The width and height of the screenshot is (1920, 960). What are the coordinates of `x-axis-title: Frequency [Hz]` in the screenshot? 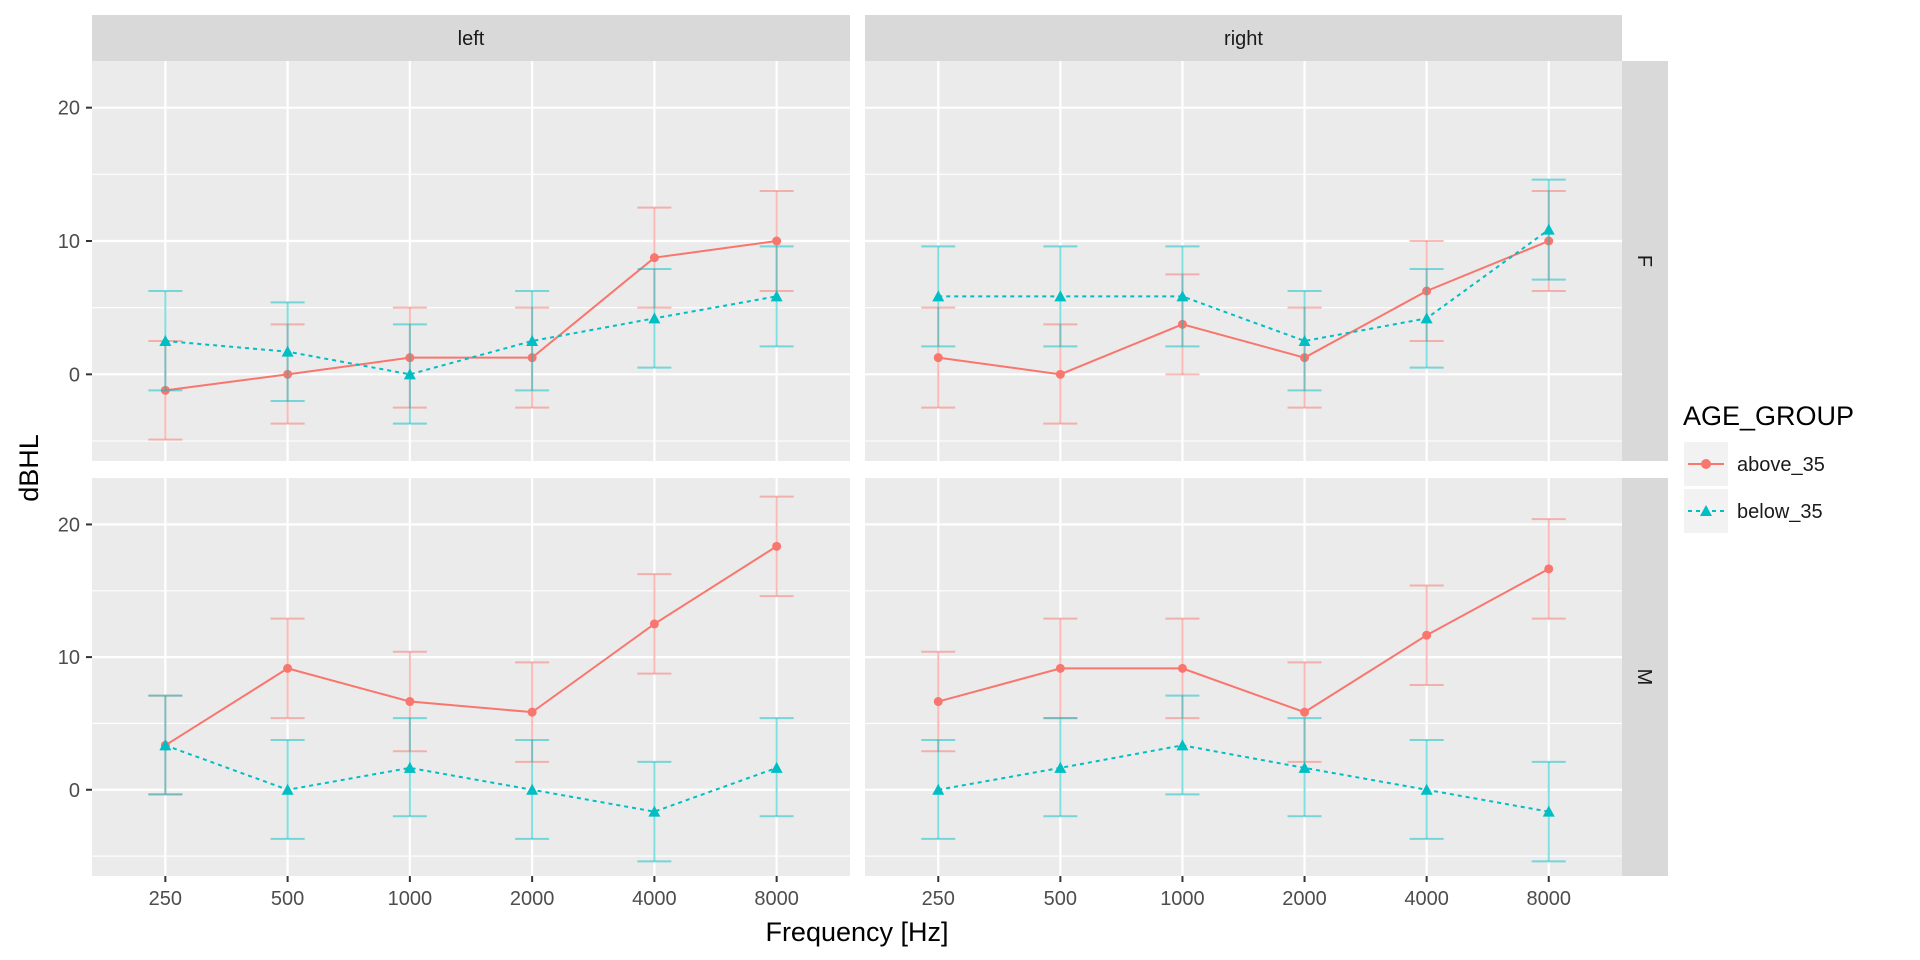 It's located at (856, 932).